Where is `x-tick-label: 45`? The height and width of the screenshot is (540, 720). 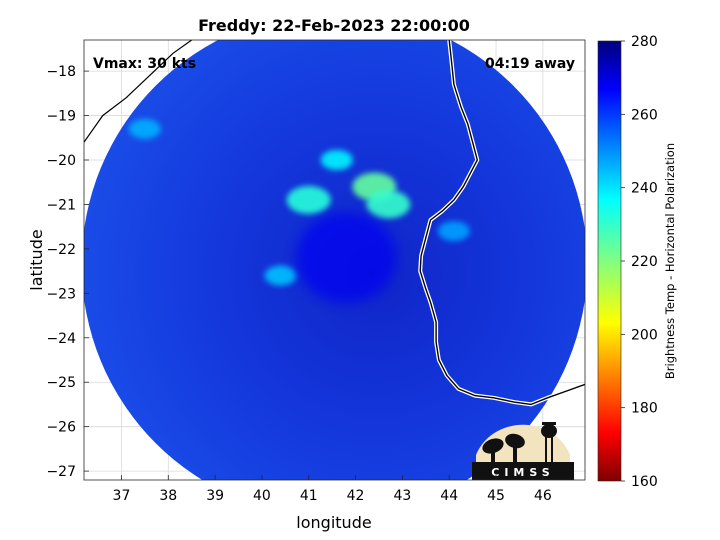 x-tick-label: 45 is located at coordinates (496, 496).